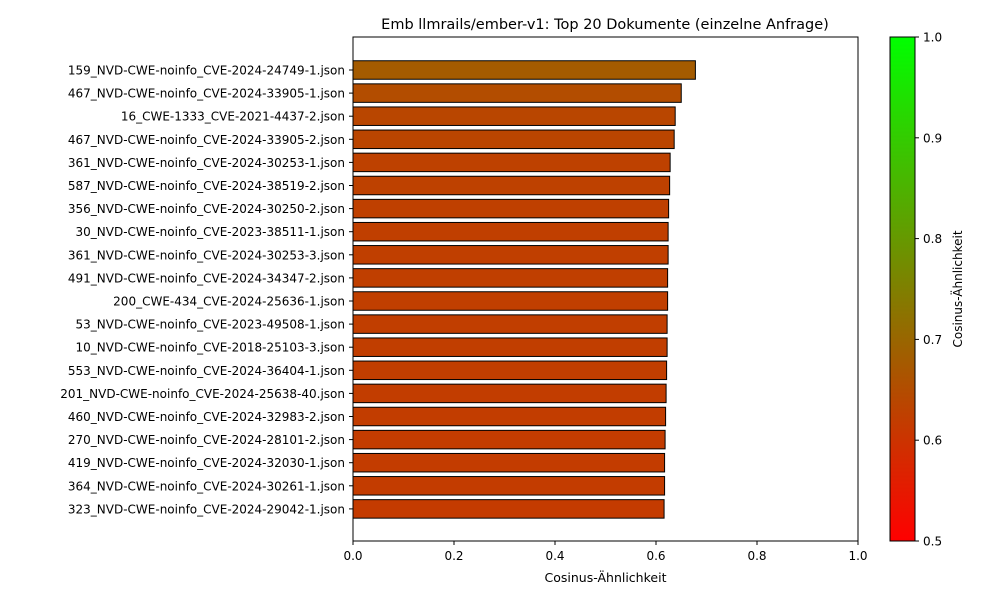 The width and height of the screenshot is (1000, 600). I want to click on y-tick-label: 587_NVD-CWE-noinfo_CVE-2024-38519-2.json, so click(206, 186).